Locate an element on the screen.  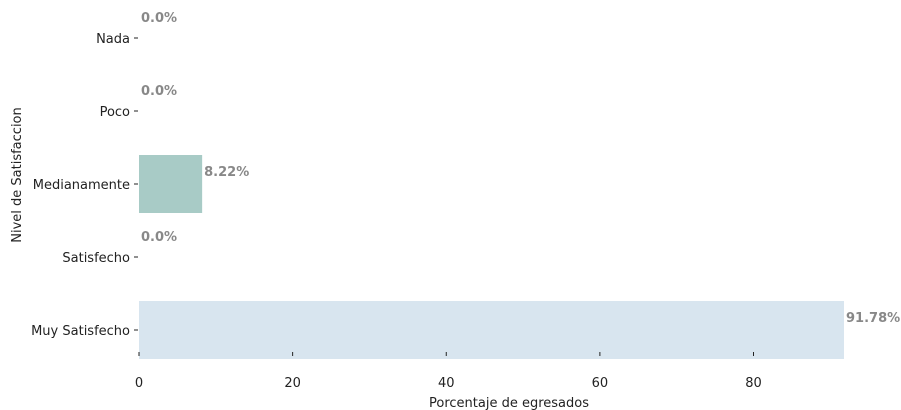
bar-muy-satisfecho is located at coordinates (491, 330).